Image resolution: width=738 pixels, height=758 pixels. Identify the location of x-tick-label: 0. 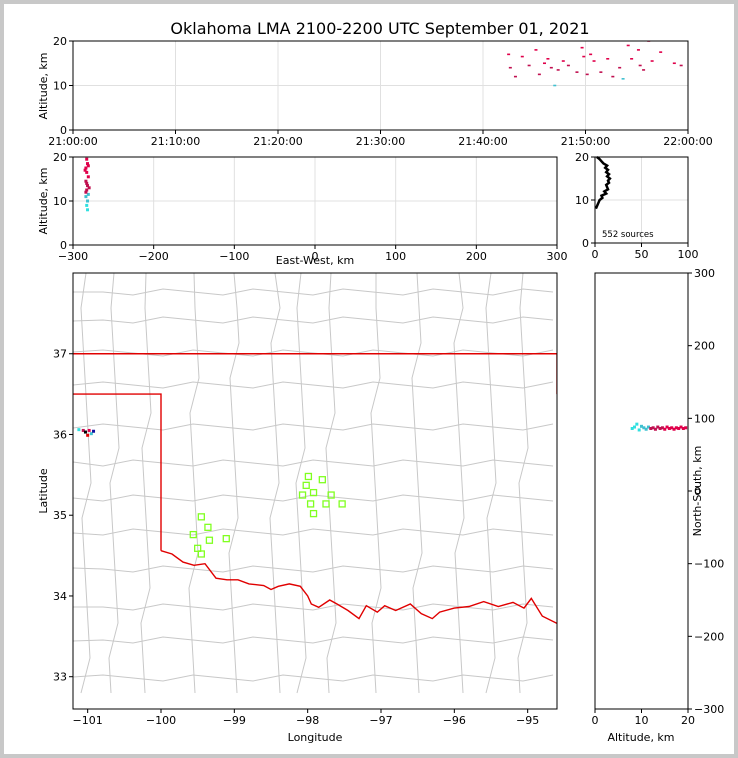
(595, 254).